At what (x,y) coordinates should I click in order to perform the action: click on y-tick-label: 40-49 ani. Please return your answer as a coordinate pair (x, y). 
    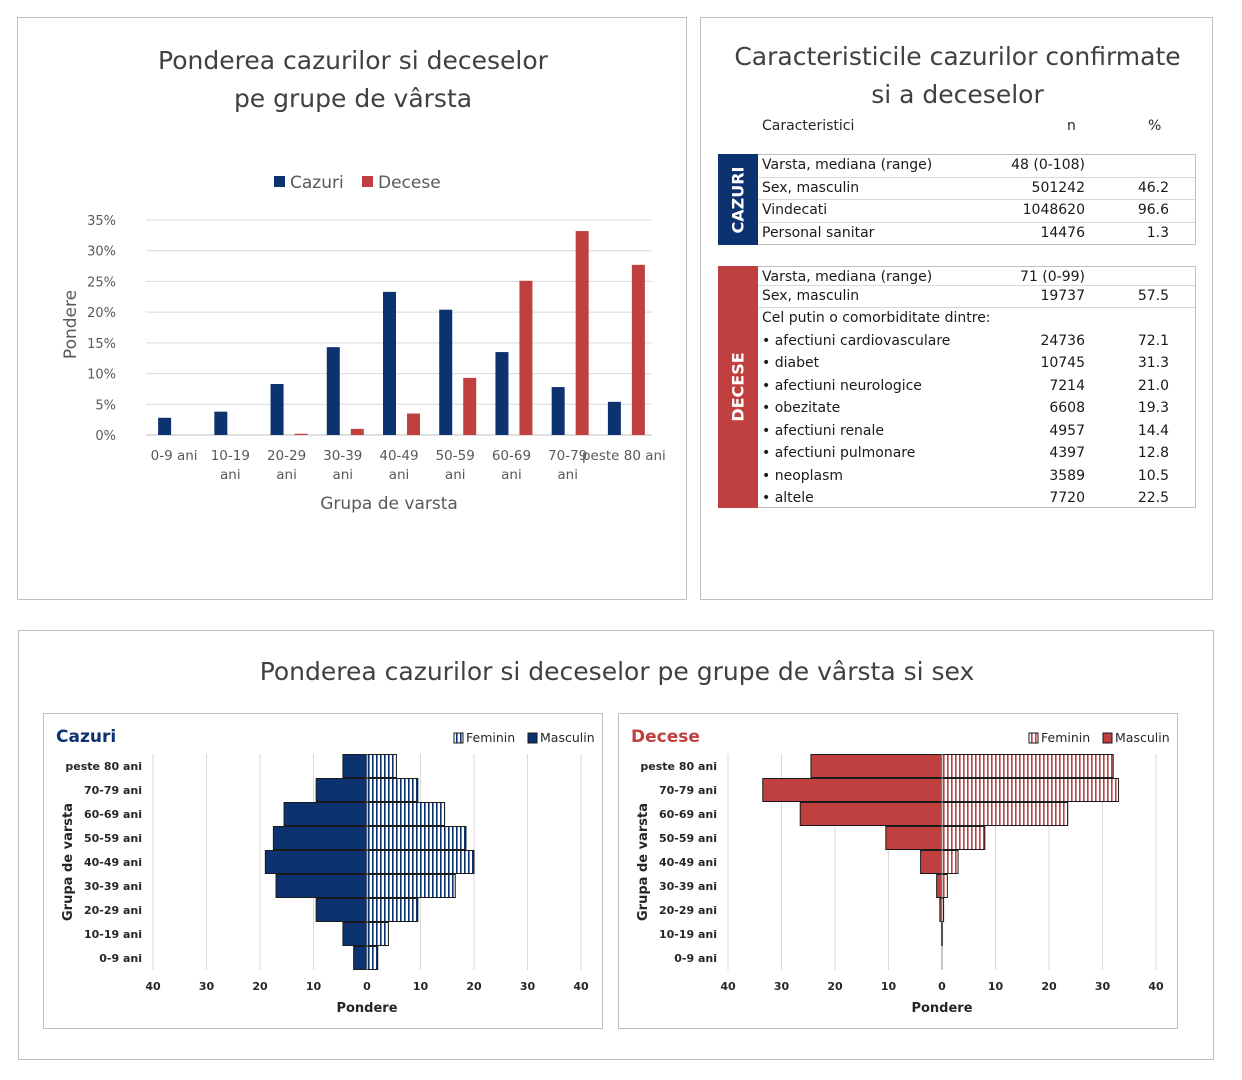
    Looking at the image, I should click on (113, 862).